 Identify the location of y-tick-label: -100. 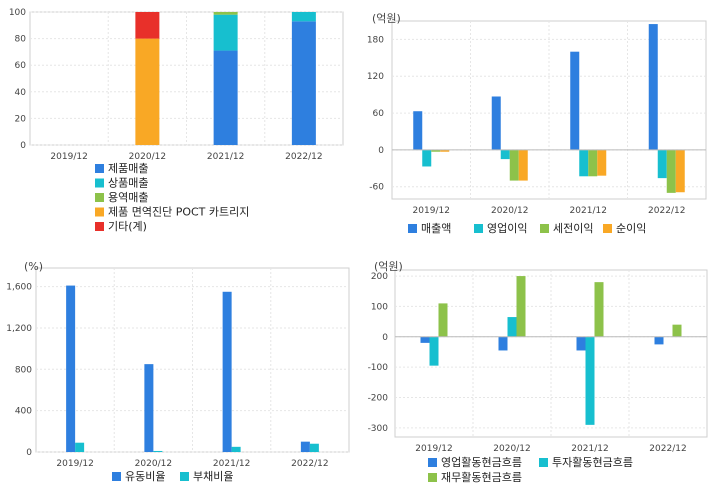
(378, 368).